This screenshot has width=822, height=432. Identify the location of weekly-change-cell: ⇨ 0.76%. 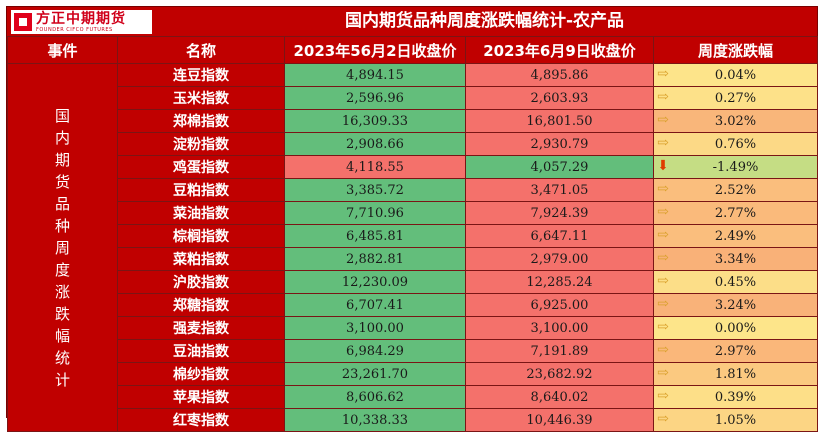
(735, 144).